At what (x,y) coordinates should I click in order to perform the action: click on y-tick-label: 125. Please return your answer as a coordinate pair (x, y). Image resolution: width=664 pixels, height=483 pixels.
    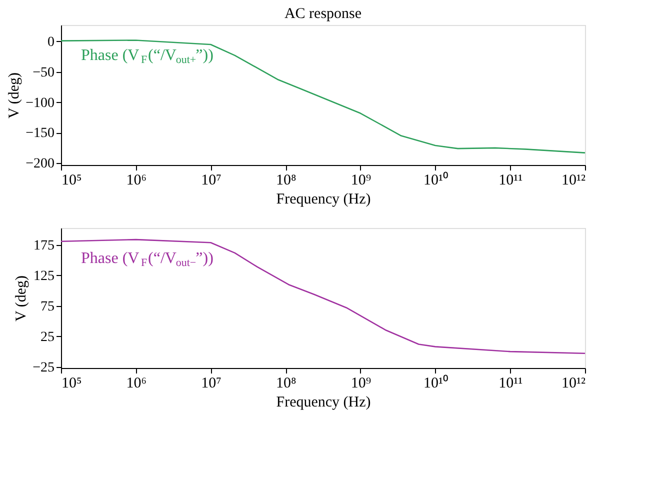
    Looking at the image, I should click on (44, 276).